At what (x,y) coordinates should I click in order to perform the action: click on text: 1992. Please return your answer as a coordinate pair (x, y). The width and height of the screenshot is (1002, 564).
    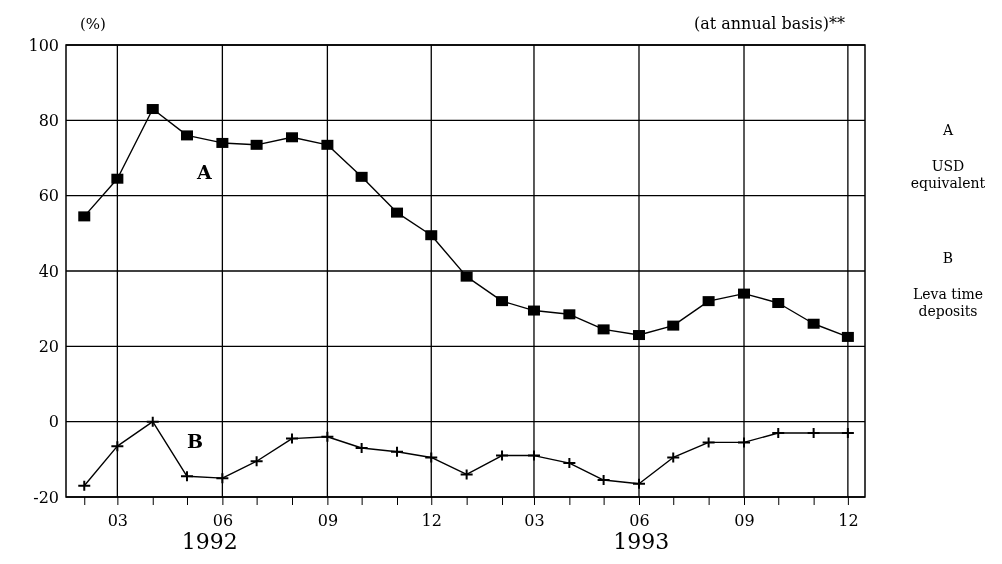
    Looking at the image, I should click on (209, 541).